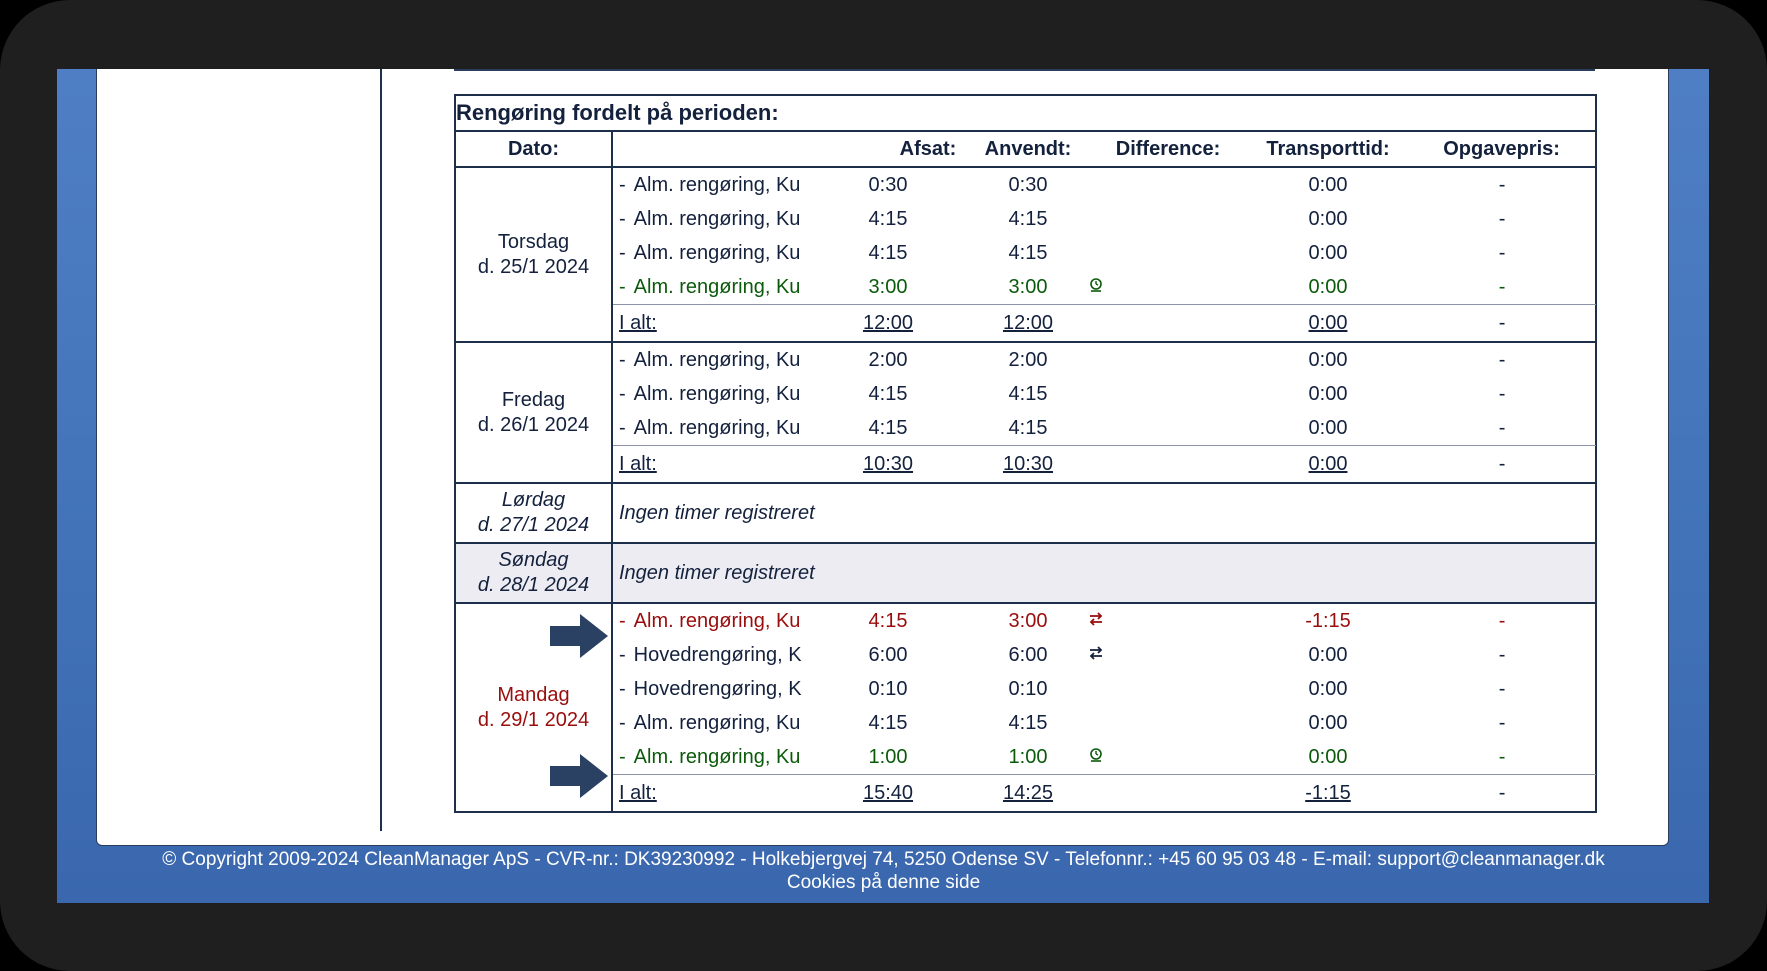  I want to click on anvendt-value: 0:30, so click(1028, 184).